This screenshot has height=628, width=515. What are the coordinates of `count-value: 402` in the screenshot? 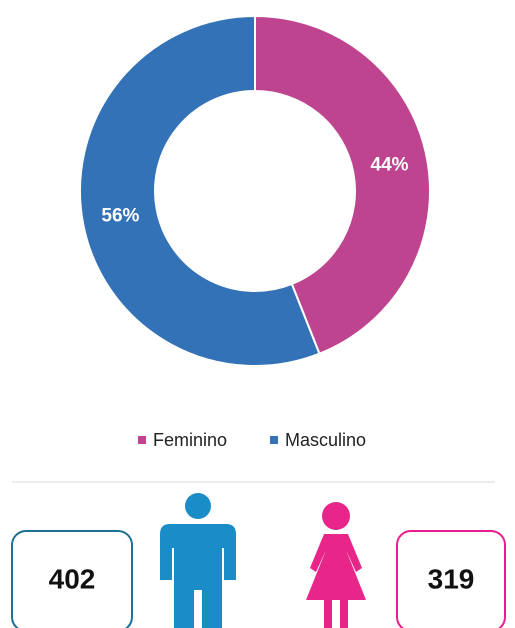 It's located at (72, 578).